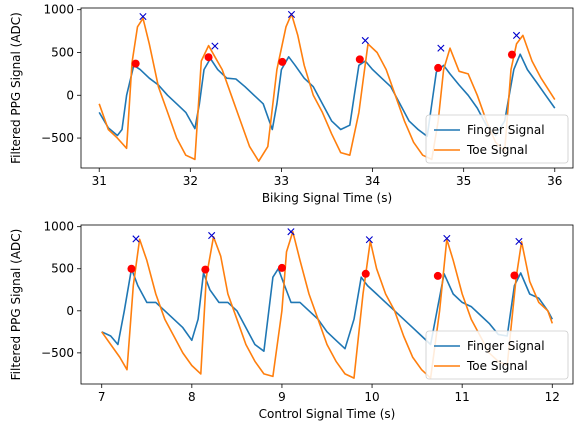  I want to click on x-tick-label: 10, so click(371, 397).